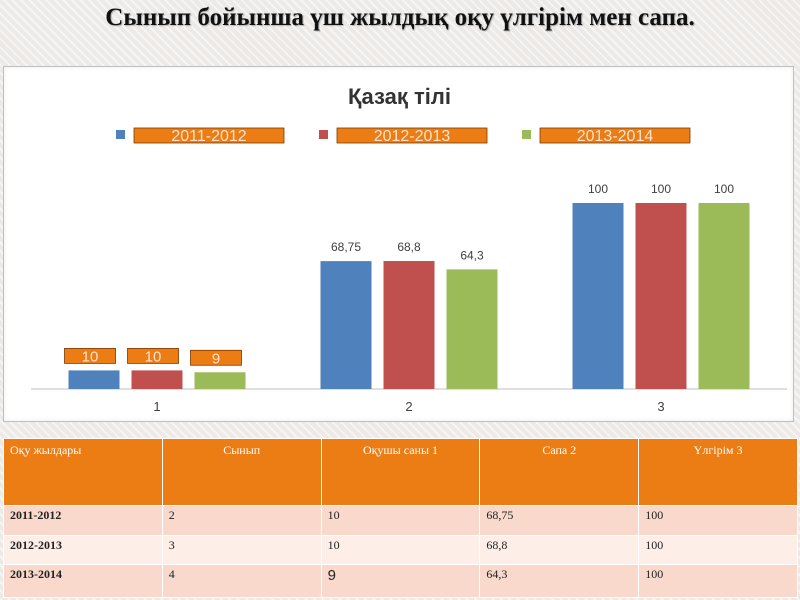 Image resolution: width=800 pixels, height=600 pixels. I want to click on table-cell: 3, so click(241, 550).